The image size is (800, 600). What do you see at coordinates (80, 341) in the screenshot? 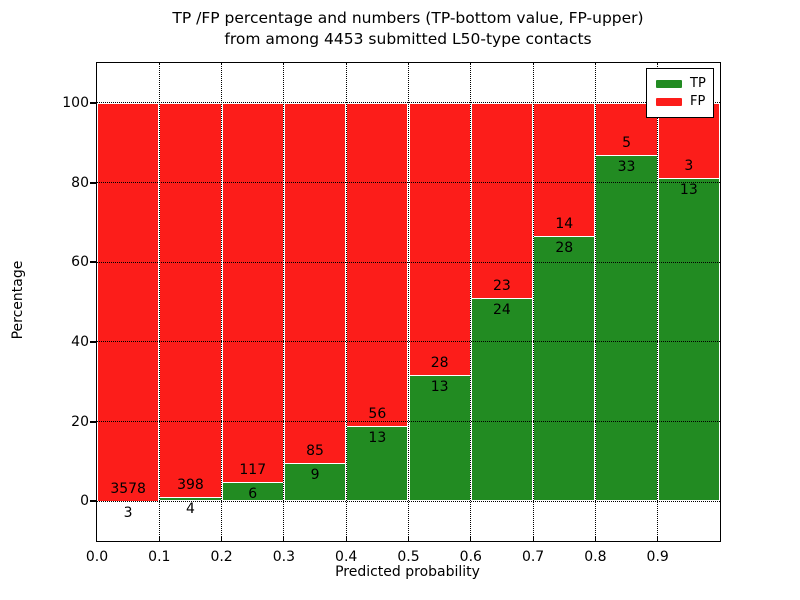
I see `y-tick-label: 40` at bounding box center [80, 341].